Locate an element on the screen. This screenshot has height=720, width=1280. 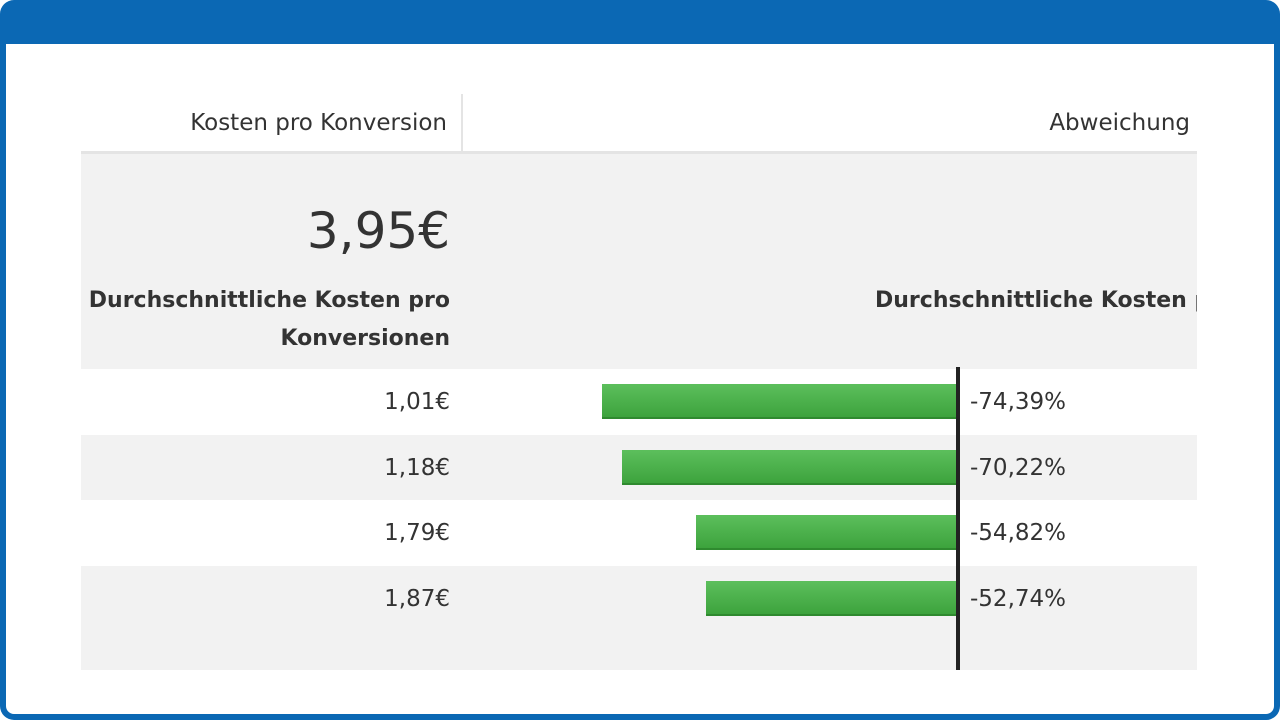
deviation-value: -52,74% is located at coordinates (1018, 599).